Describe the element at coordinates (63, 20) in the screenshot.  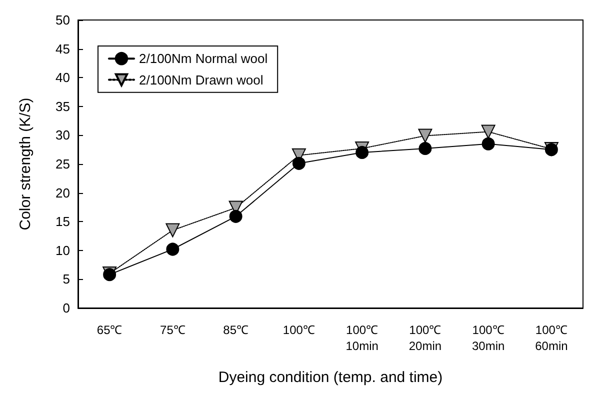
I see `y-tick-label: 50` at that location.